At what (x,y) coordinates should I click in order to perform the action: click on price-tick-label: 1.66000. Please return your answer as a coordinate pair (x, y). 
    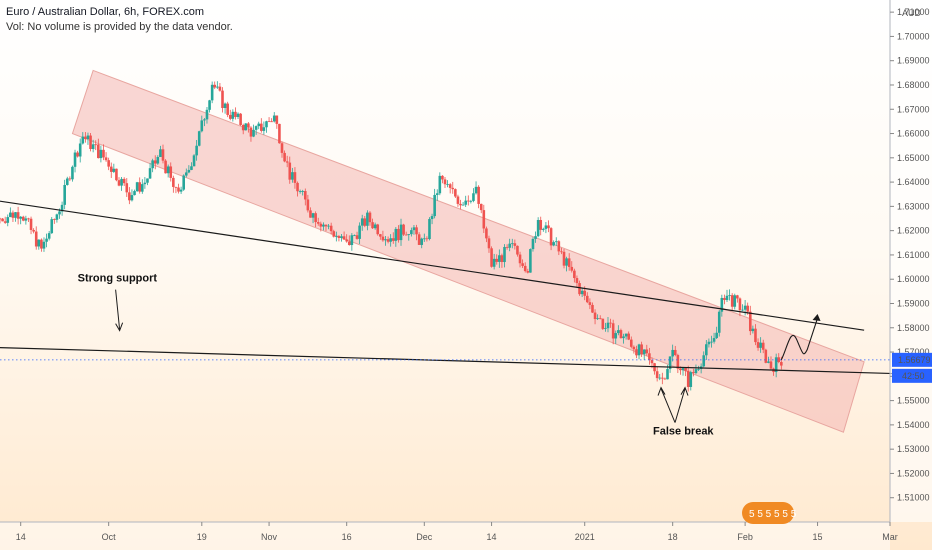
    Looking at the image, I should click on (913, 134).